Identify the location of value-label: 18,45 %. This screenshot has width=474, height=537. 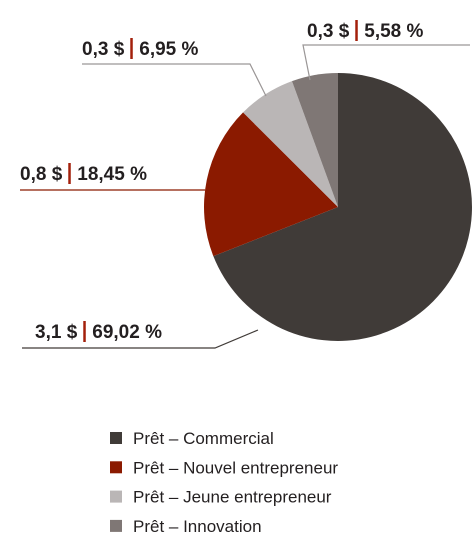
(112, 174).